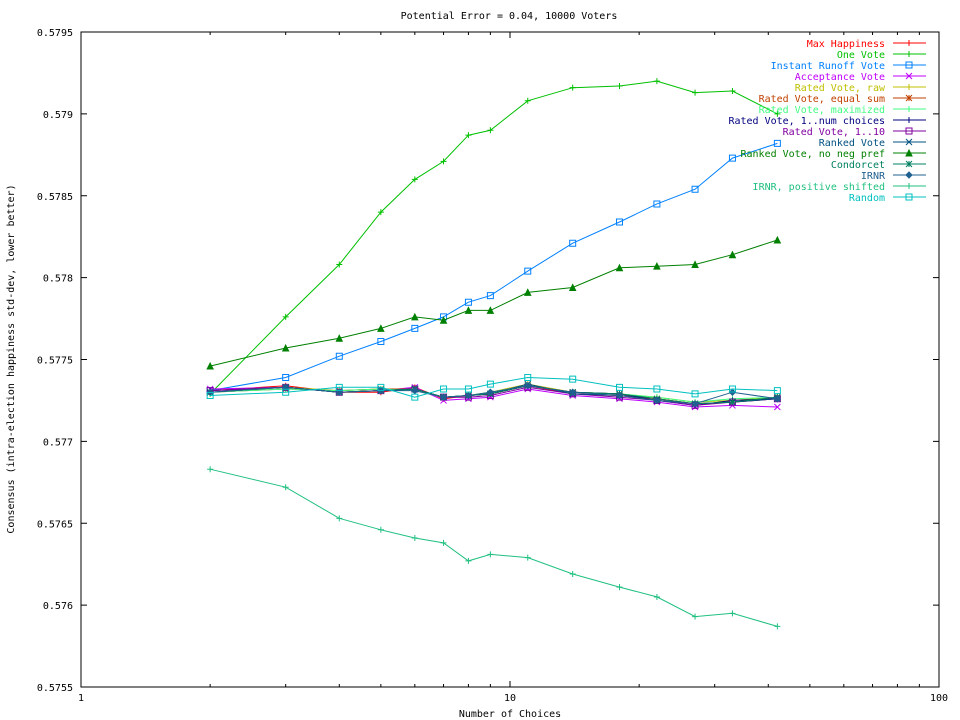  Describe the element at coordinates (852, 143) in the screenshot. I see `legend-label: Ranked Vote` at that location.